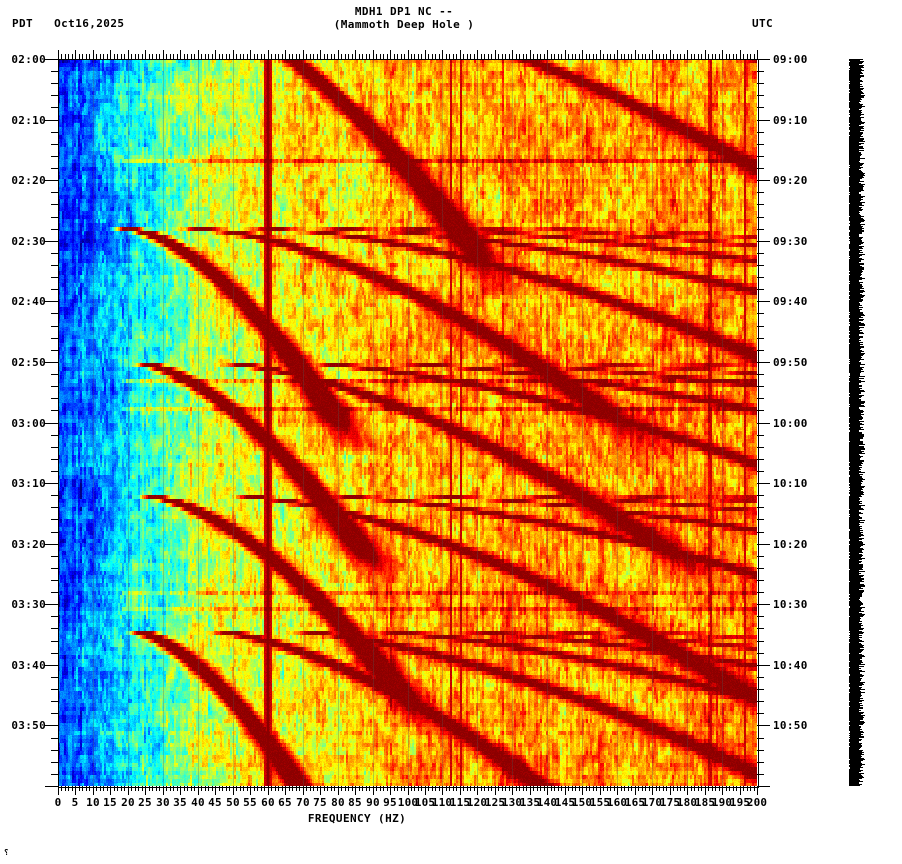  I want to click on left-axis-label: 03:00, so click(28, 423).